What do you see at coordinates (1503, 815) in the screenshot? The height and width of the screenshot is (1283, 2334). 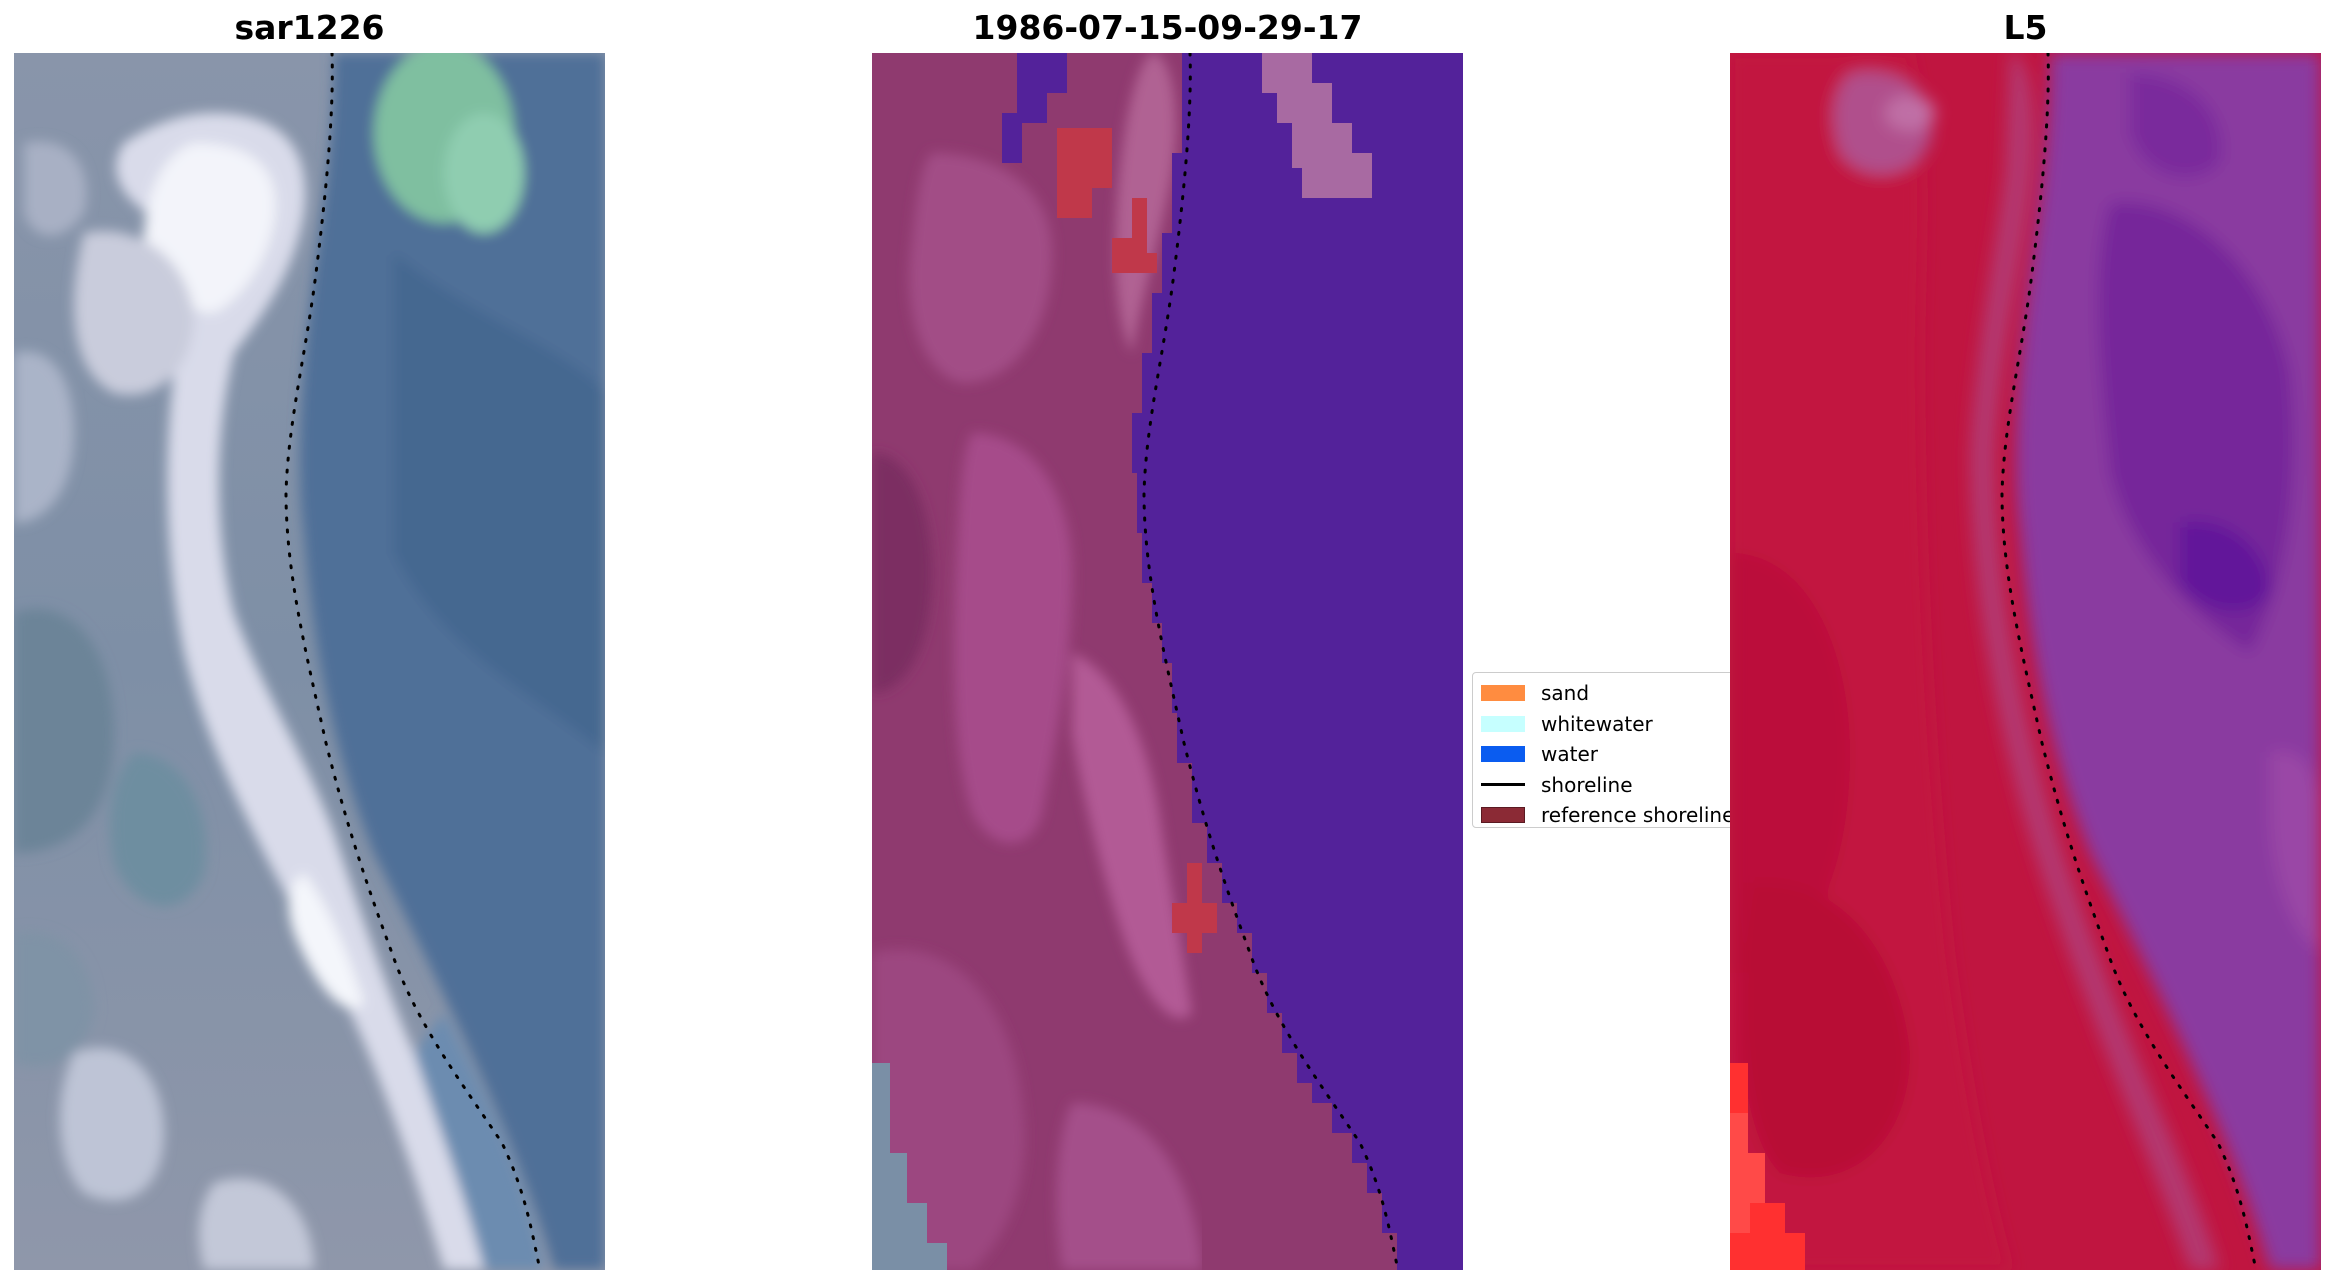 I see `reference-shoreline-swatch` at bounding box center [1503, 815].